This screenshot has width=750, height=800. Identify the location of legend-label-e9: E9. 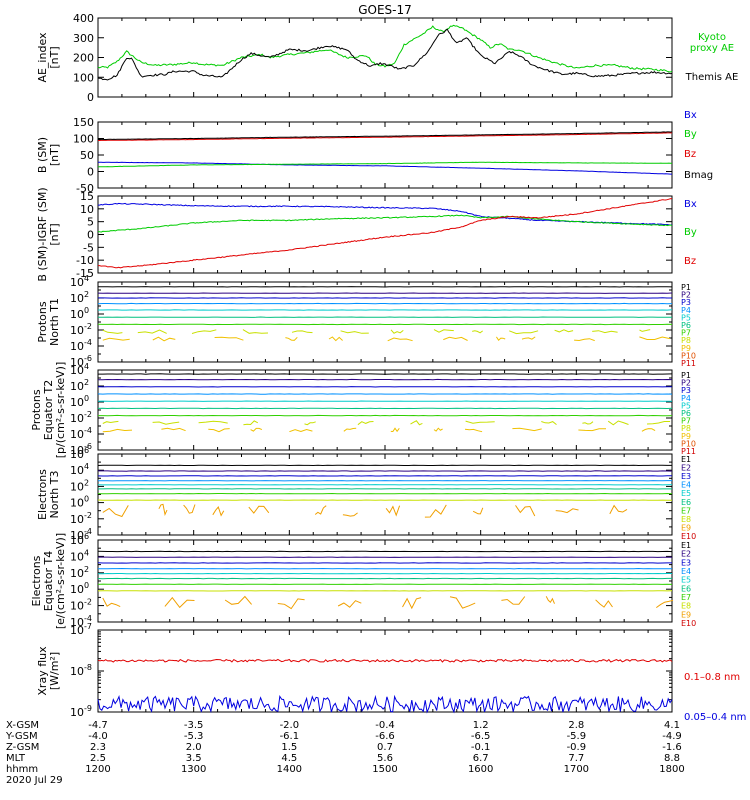
(686, 614).